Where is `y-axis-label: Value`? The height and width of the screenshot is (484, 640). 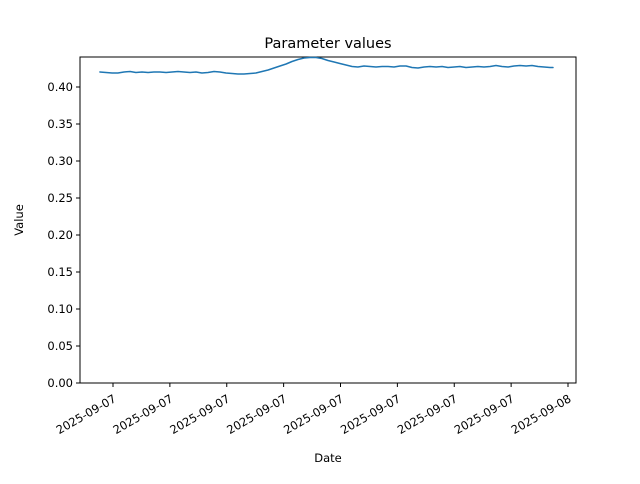 y-axis-label: Value is located at coordinates (19, 220).